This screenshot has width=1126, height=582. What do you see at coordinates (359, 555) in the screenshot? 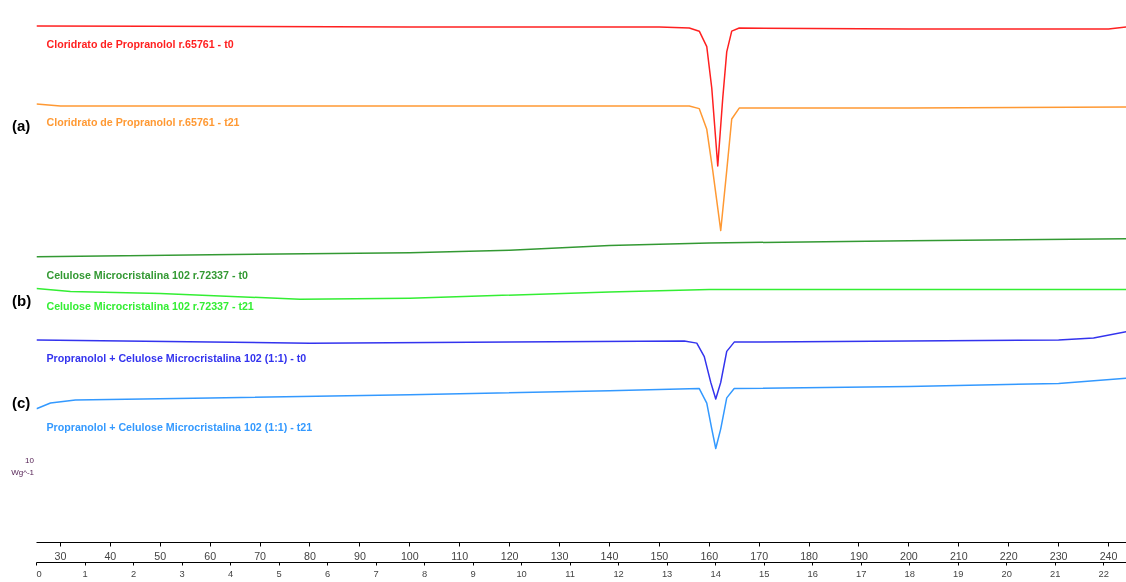
I see `x-tick-label: 90` at bounding box center [359, 555].